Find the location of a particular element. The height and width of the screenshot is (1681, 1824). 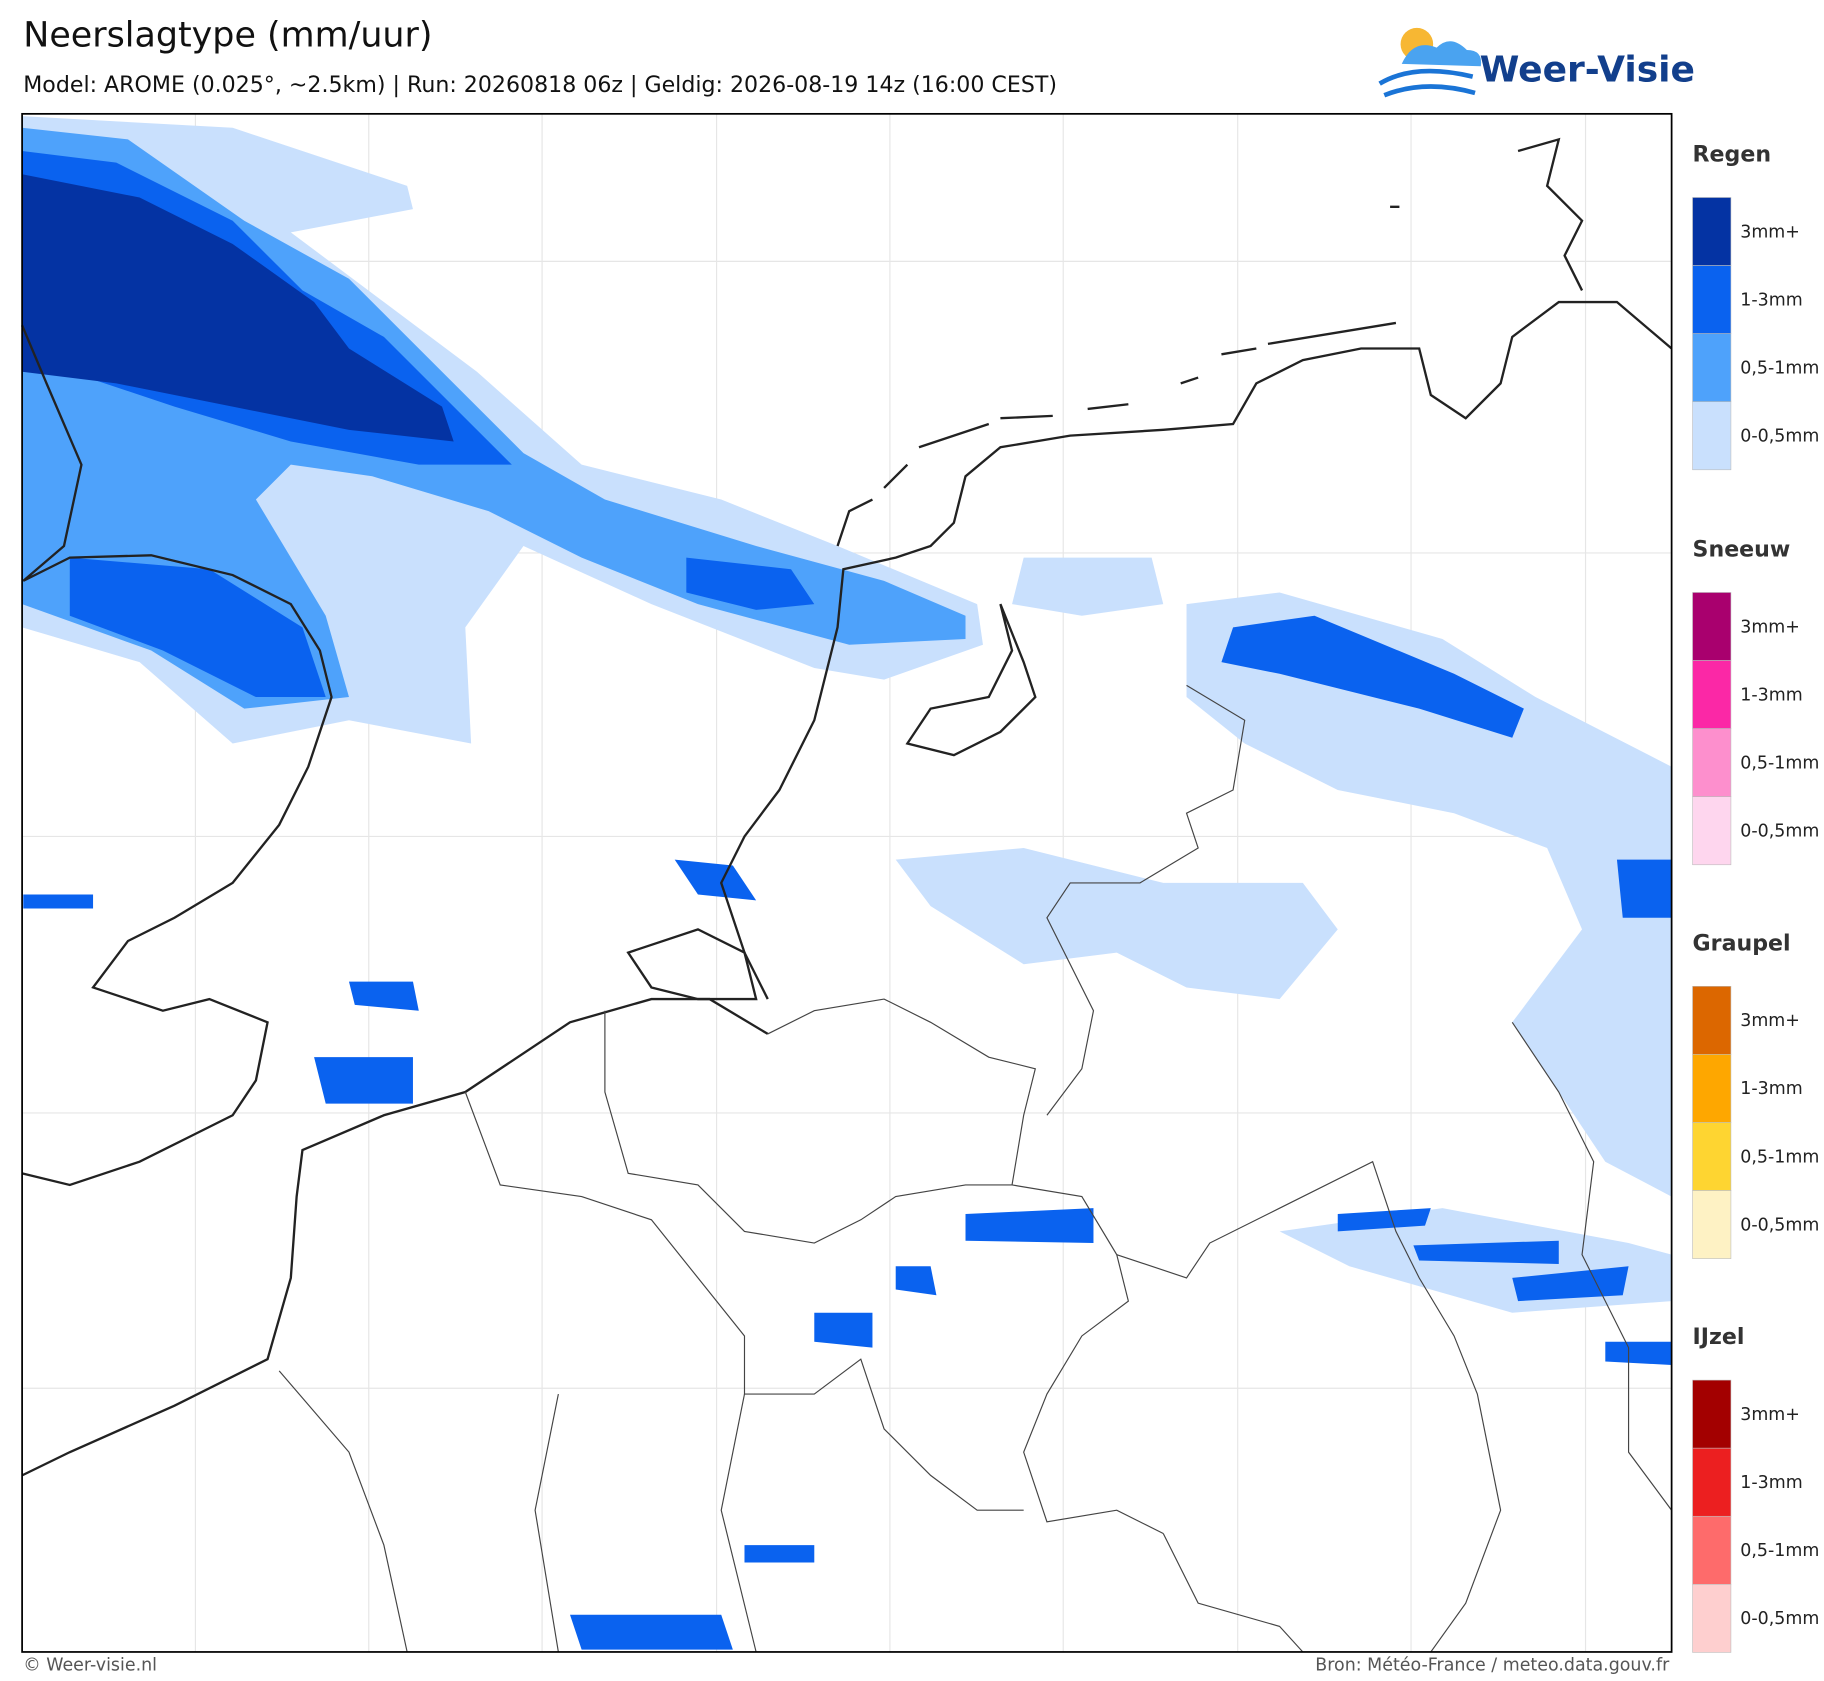

logo-cloud is located at coordinates (1441, 54).